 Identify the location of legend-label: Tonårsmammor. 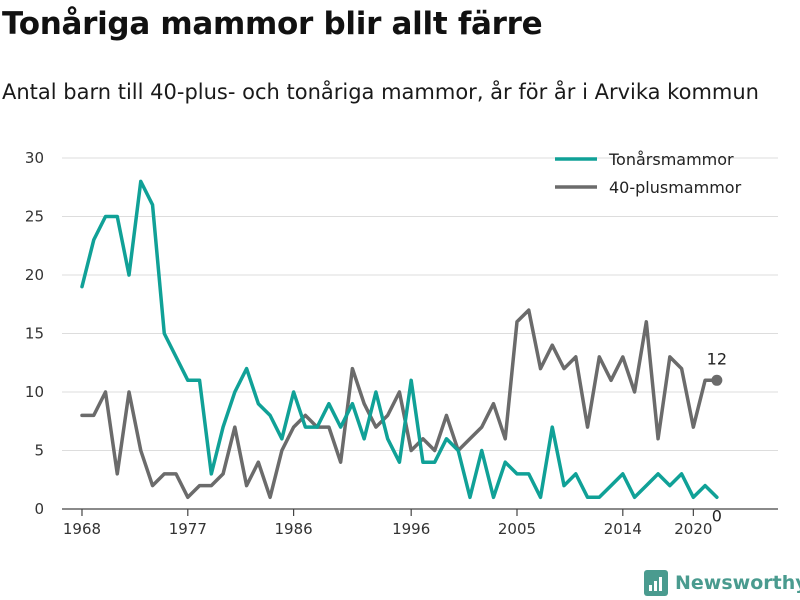
(671, 159).